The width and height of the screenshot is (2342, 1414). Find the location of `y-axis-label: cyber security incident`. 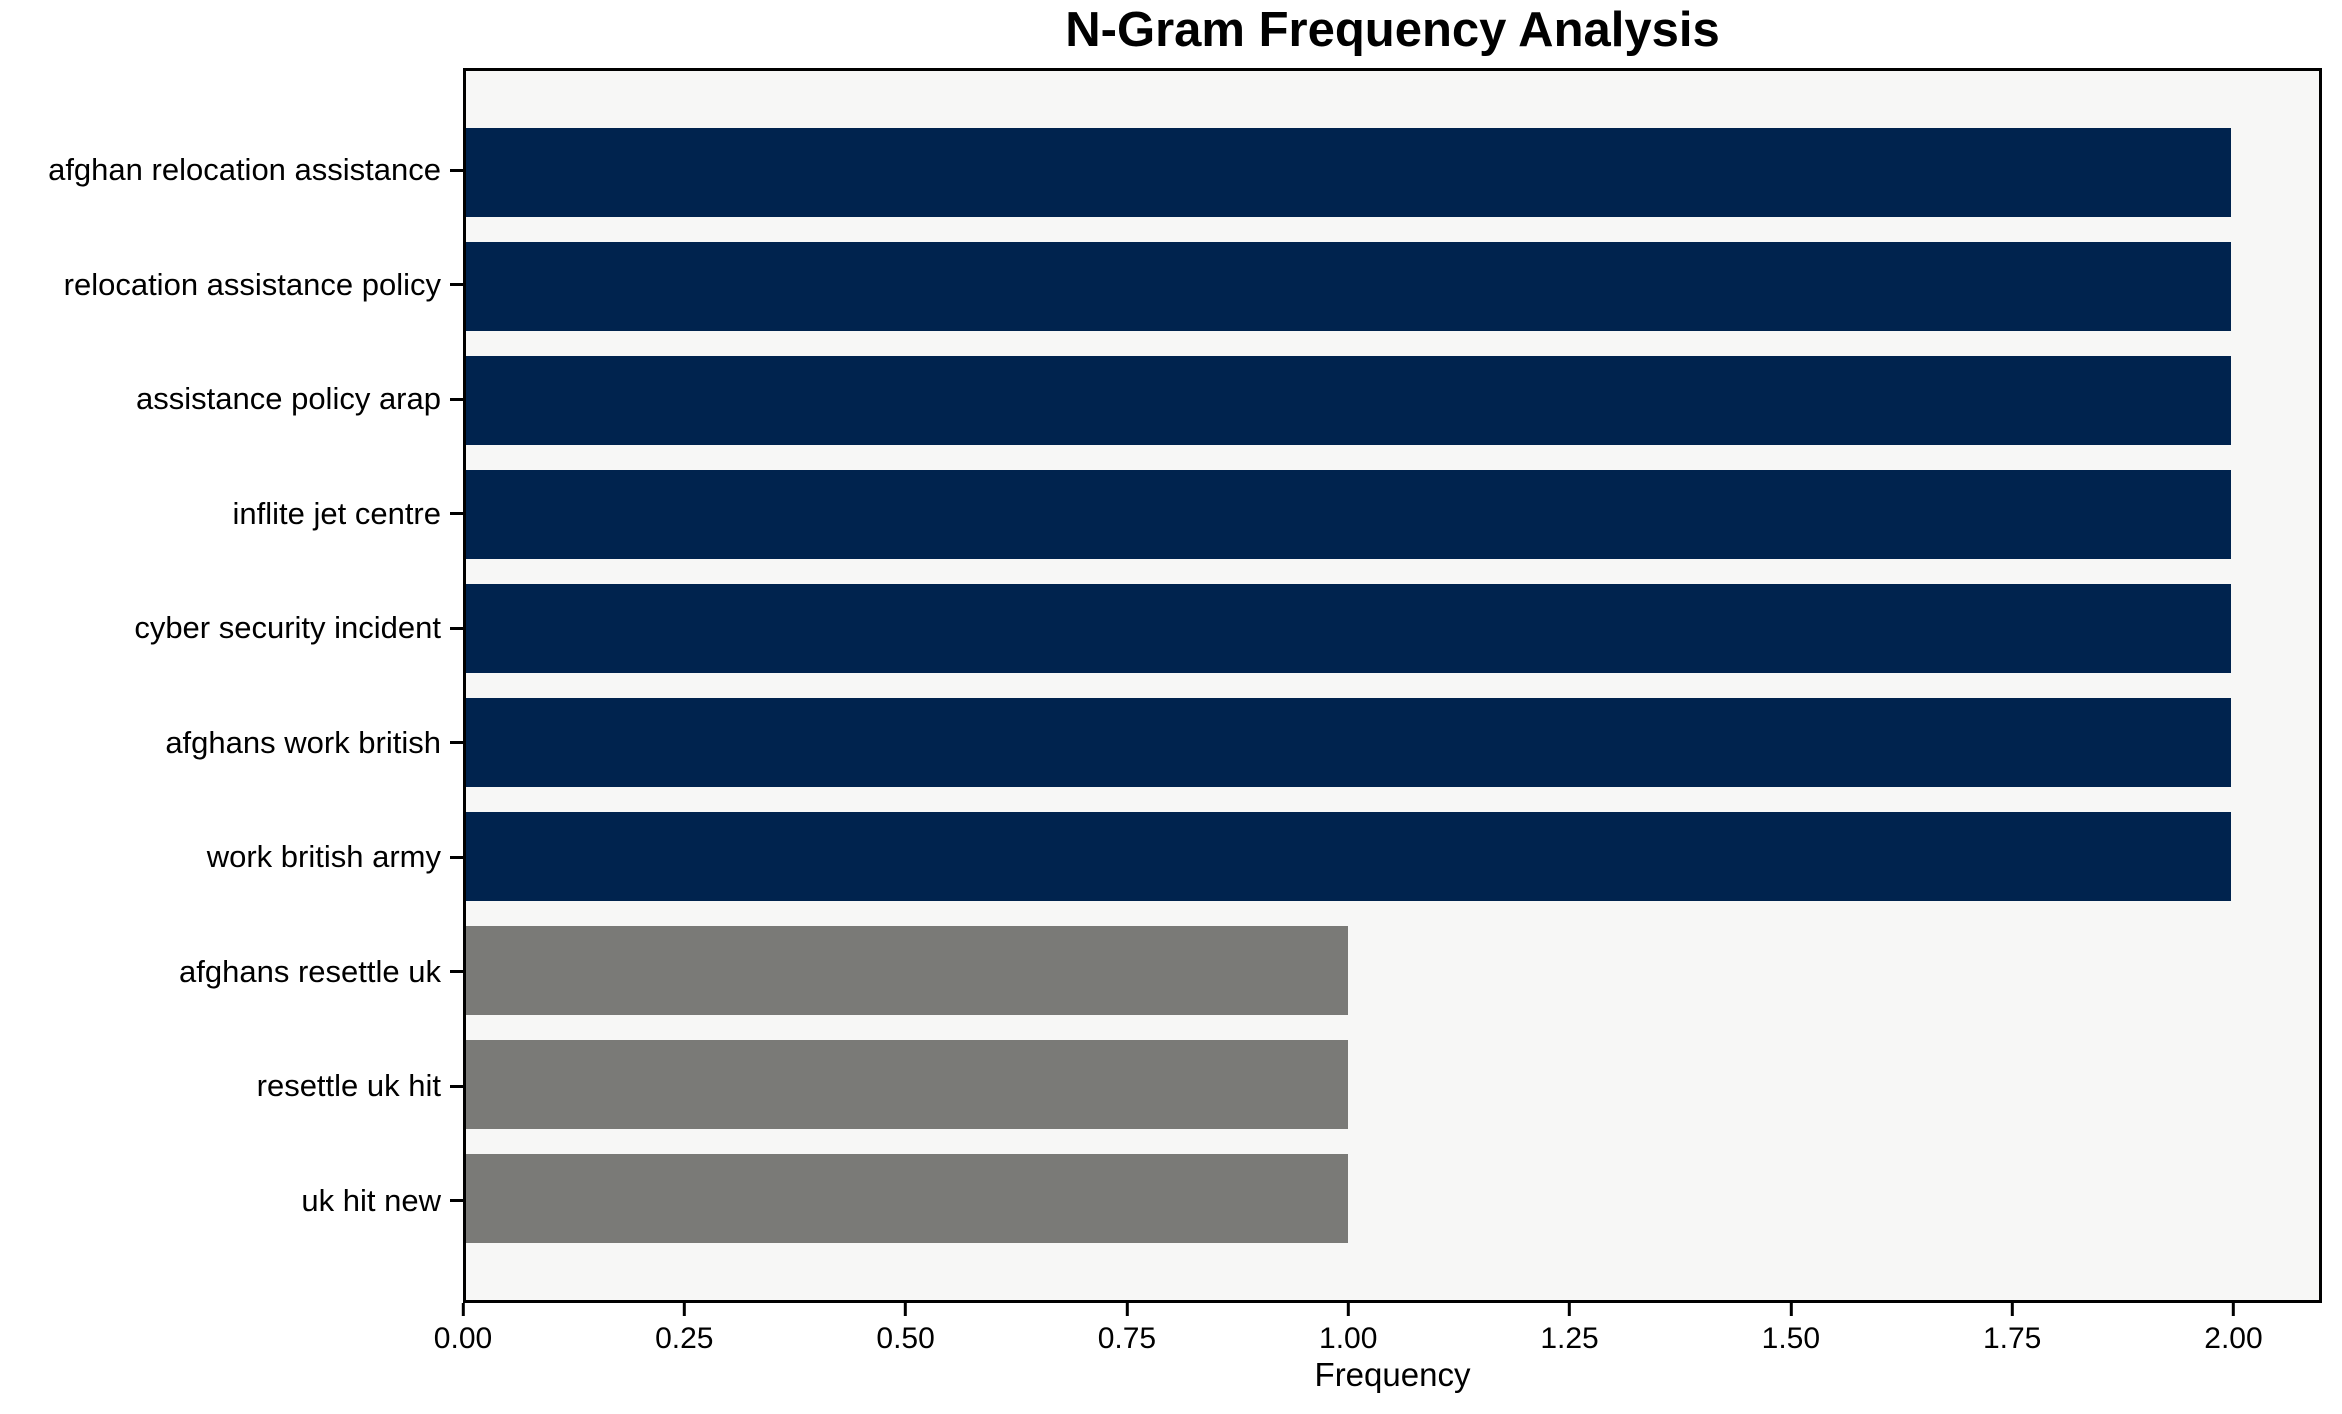

y-axis-label: cyber security incident is located at coordinates (287, 628).